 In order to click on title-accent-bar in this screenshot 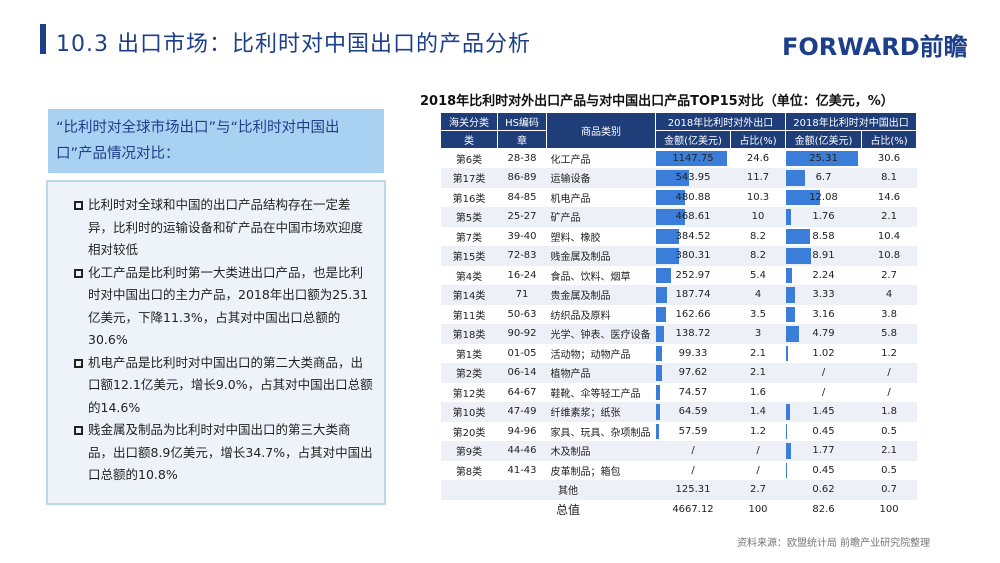, I will do `click(43, 39)`.